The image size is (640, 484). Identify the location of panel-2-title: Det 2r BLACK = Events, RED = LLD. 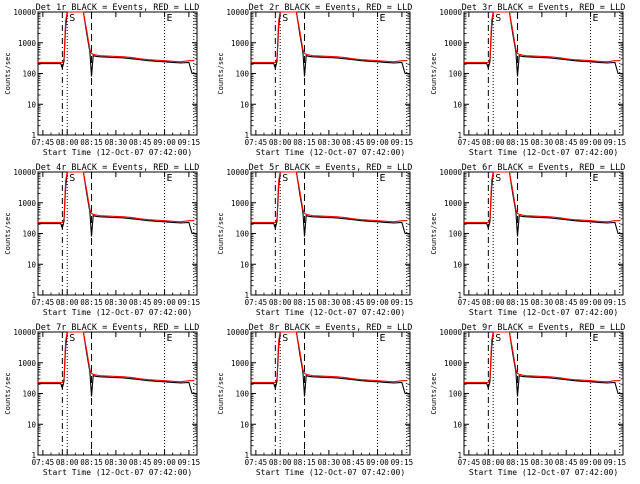
(331, 8).